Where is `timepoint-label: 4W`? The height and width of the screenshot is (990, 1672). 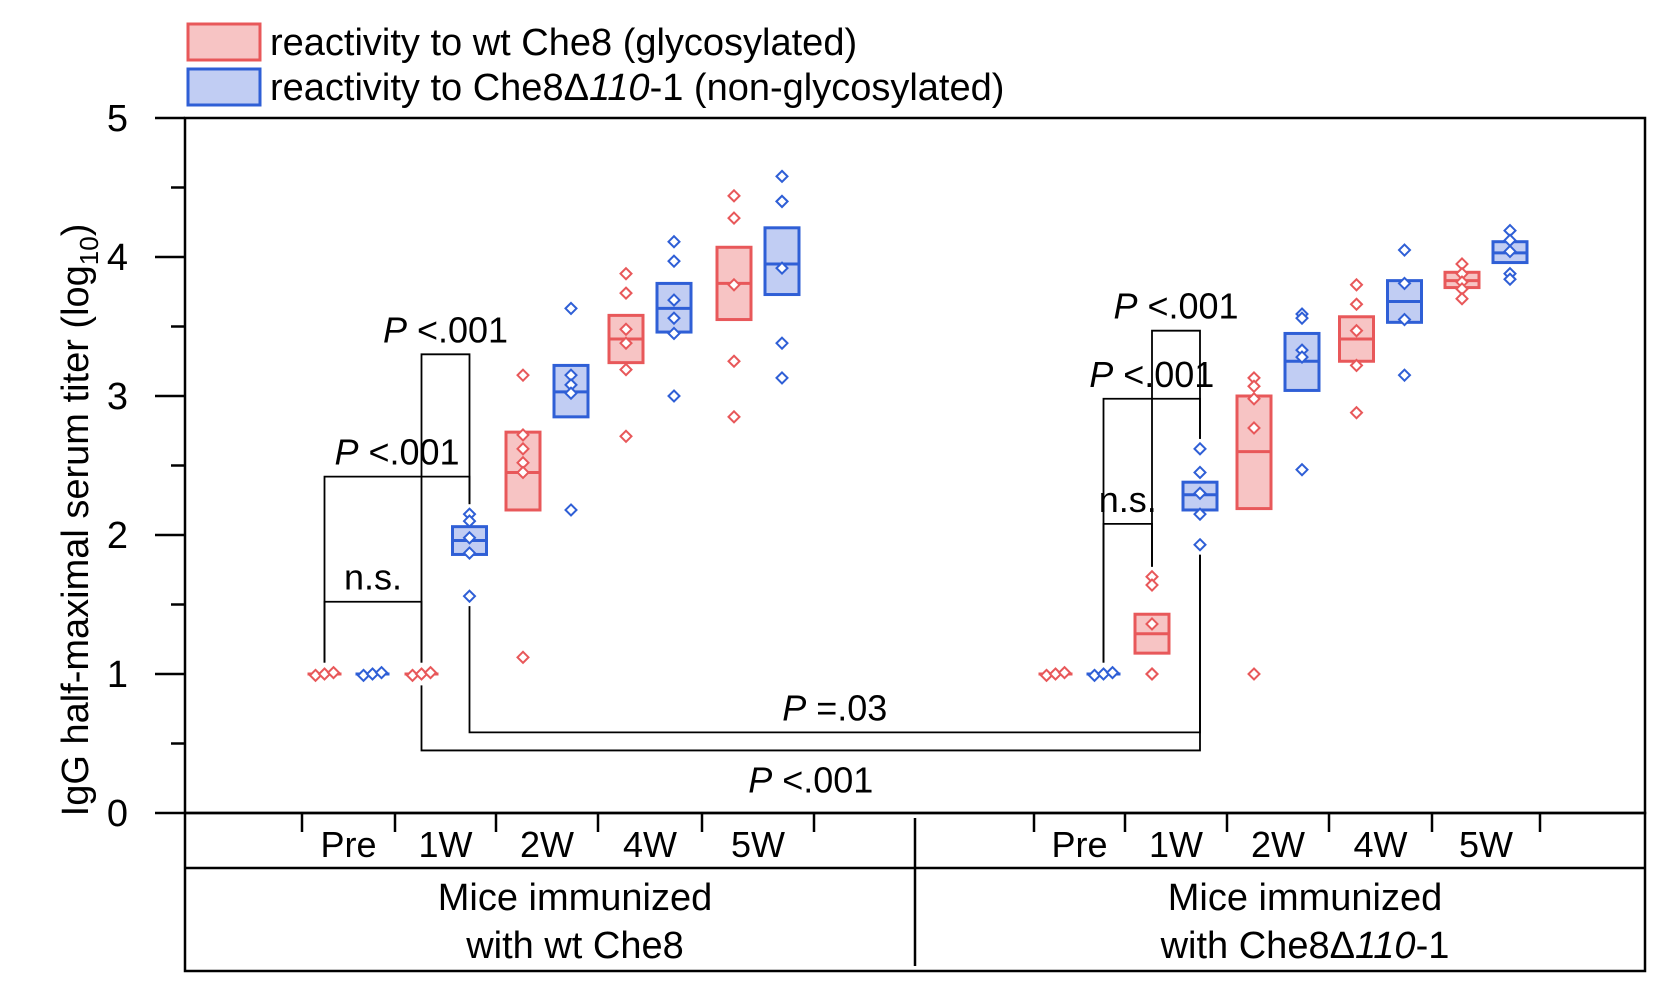
timepoint-label: 4W is located at coordinates (650, 844).